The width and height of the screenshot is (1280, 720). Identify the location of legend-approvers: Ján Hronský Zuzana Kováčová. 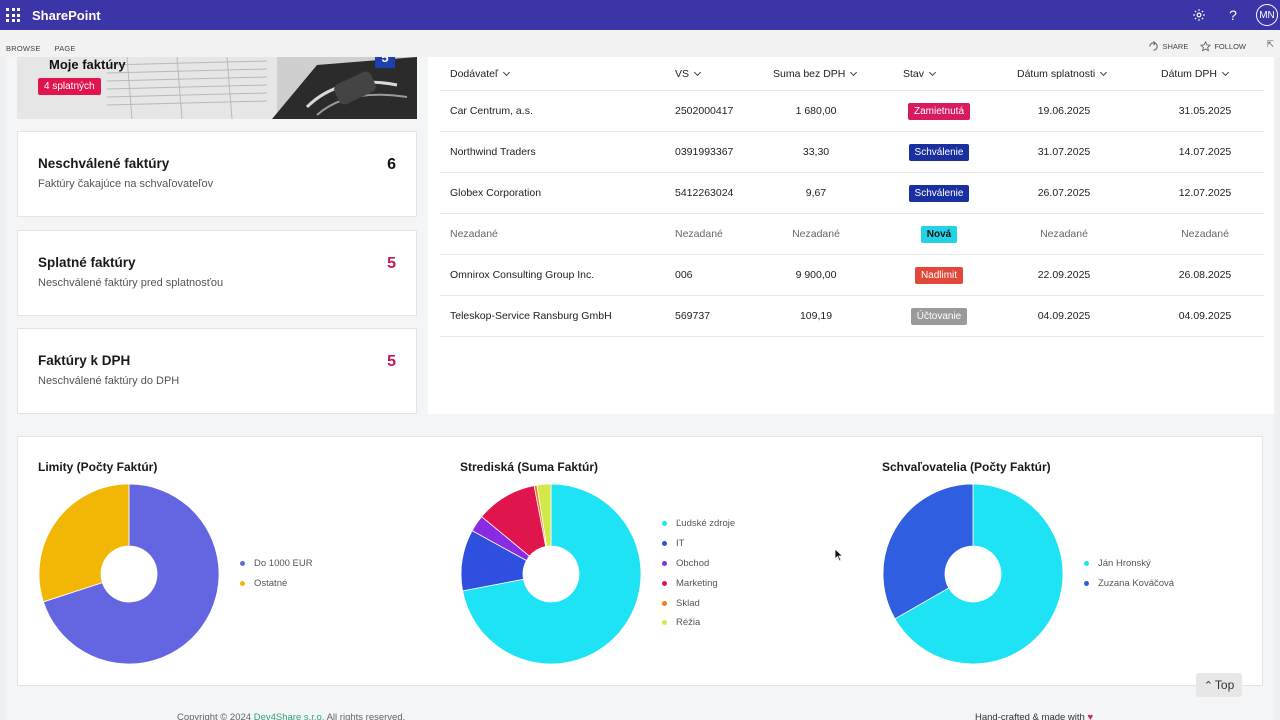
(1129, 574).